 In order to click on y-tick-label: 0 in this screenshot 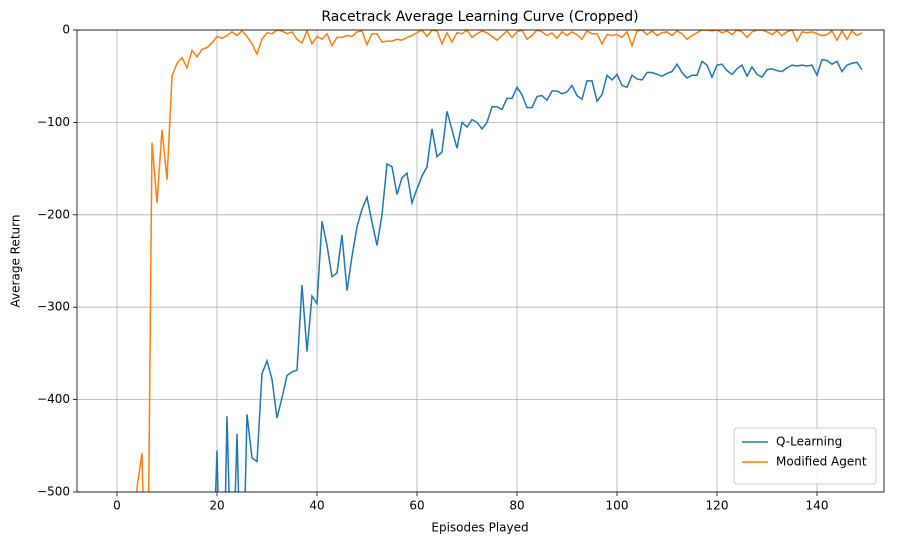, I will do `click(66, 30)`.